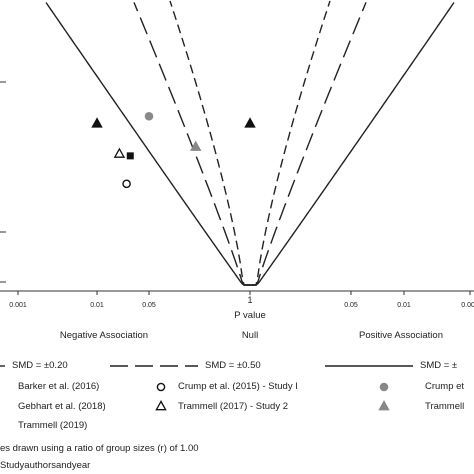 The width and height of the screenshot is (474, 474). Describe the element at coordinates (250, 300) in the screenshot. I see `x-tick-label: 1` at that location.